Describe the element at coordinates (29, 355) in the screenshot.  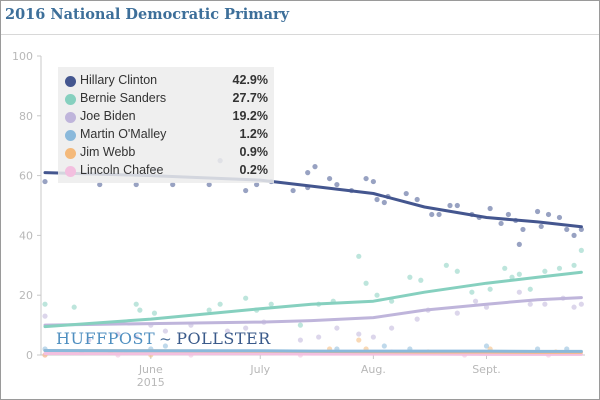
I see `y-tick-label: 0` at that location.